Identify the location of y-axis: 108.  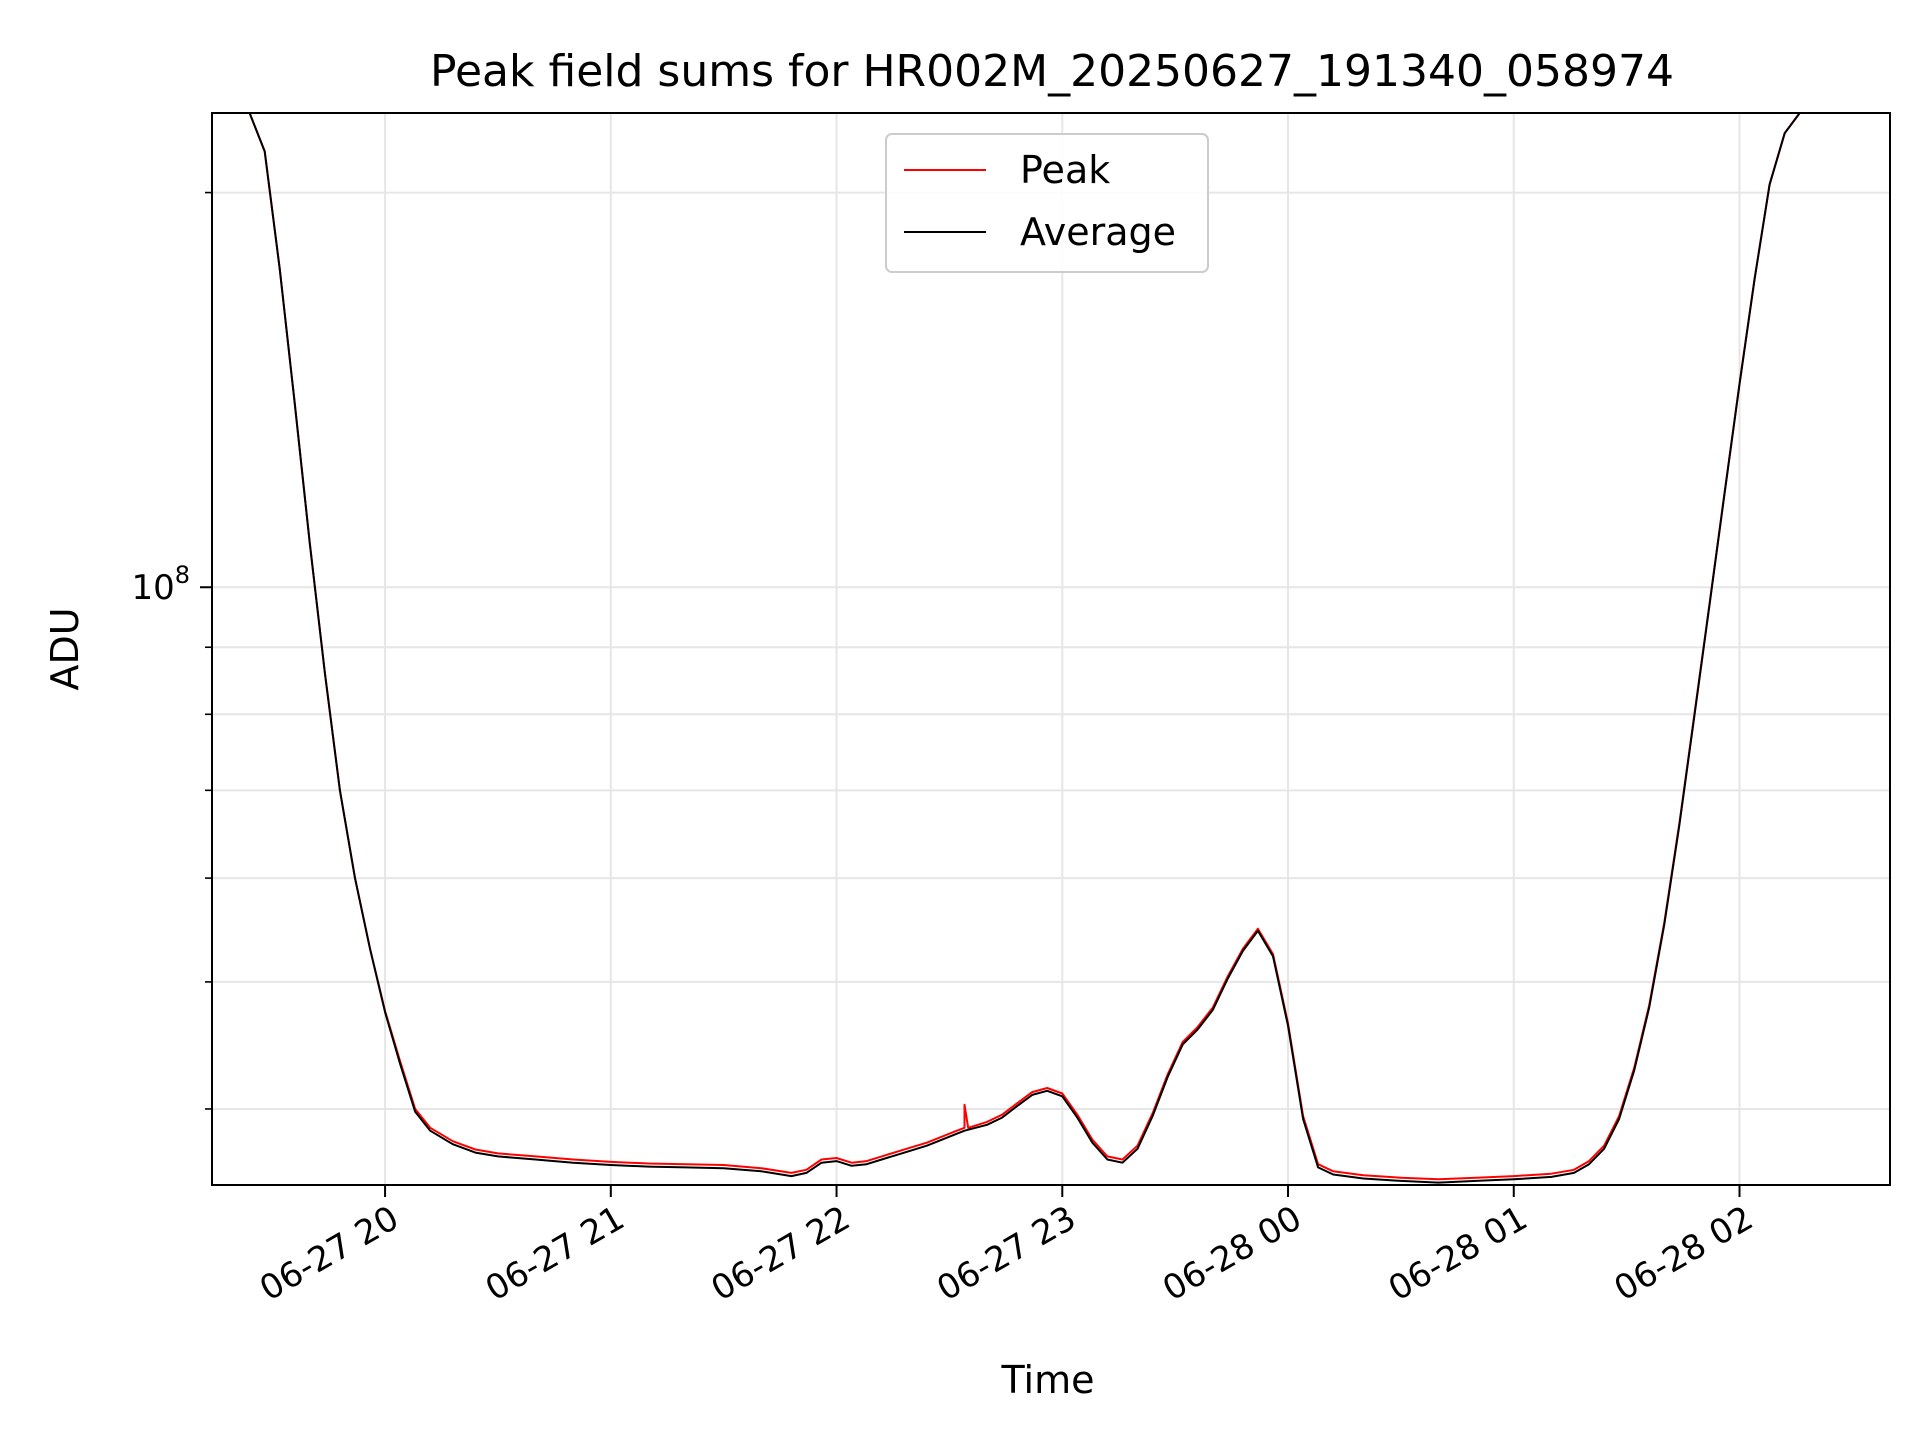
(171, 650).